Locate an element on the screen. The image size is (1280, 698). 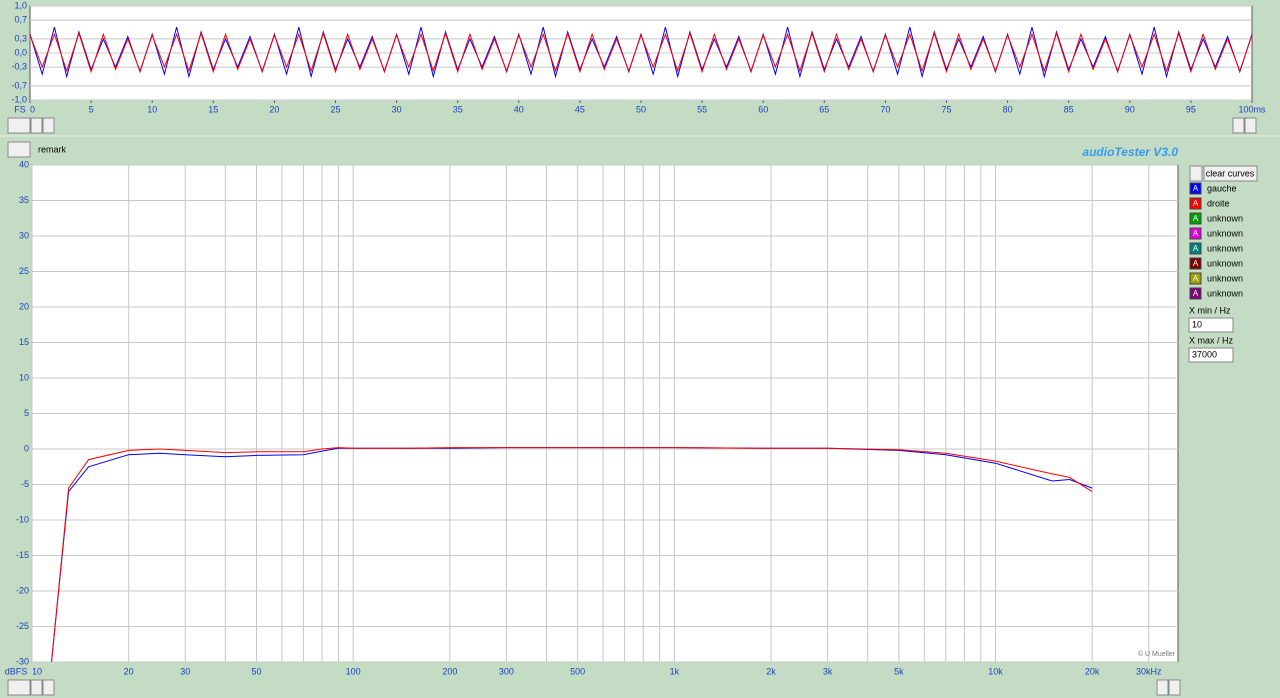
x-tick-label: 90 is located at coordinates (1130, 109).